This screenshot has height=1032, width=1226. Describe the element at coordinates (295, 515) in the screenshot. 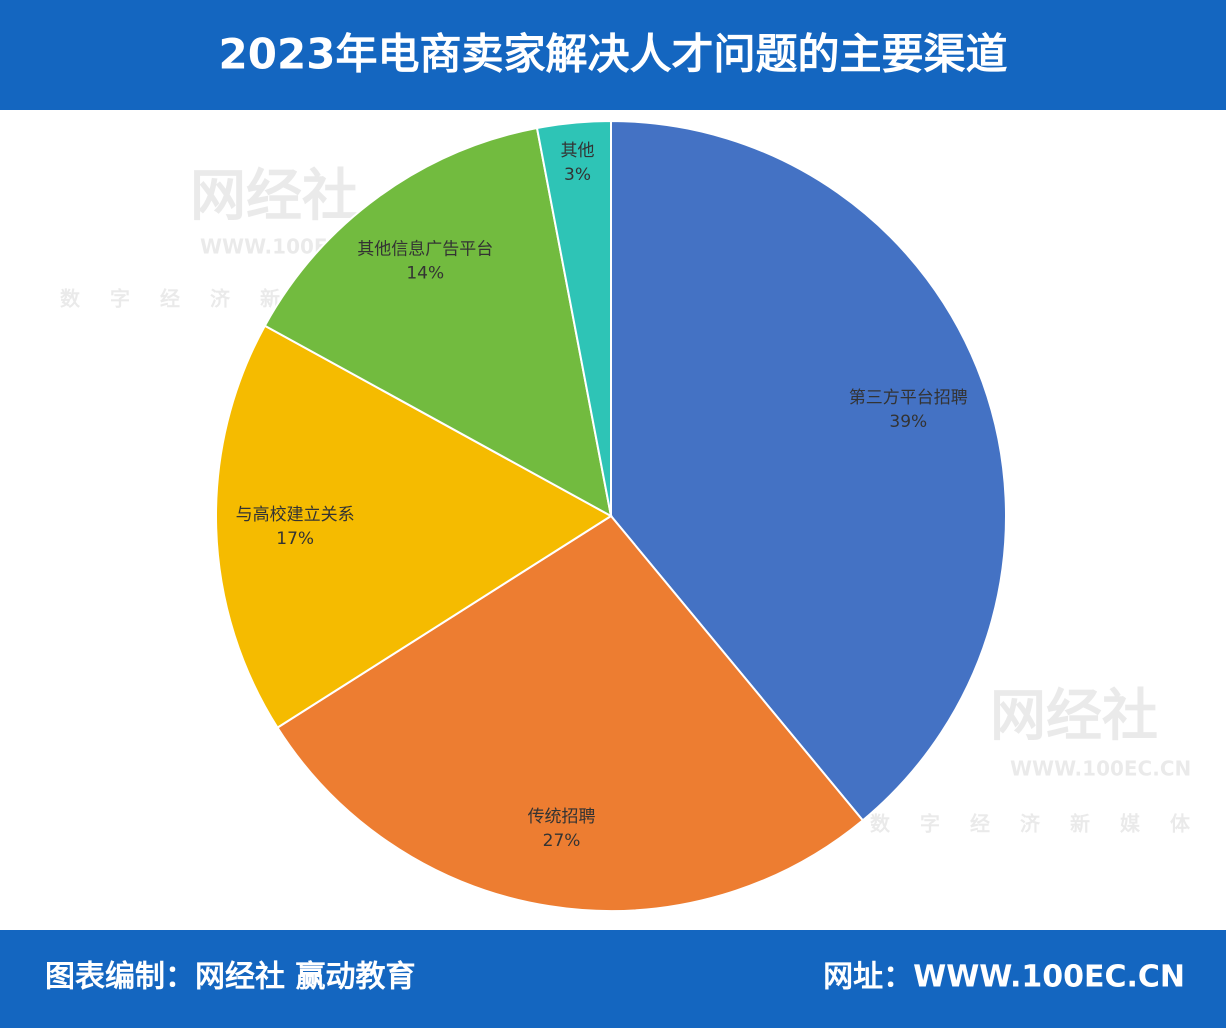

I see `slice-label: 与高校建立关系` at that location.